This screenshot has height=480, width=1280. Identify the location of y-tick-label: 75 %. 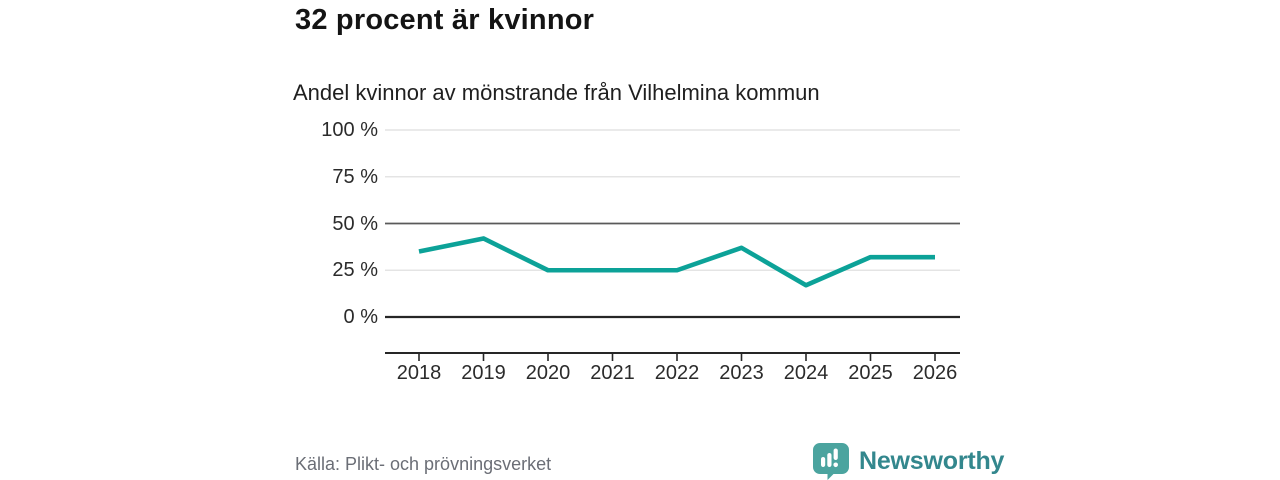
(355, 176).